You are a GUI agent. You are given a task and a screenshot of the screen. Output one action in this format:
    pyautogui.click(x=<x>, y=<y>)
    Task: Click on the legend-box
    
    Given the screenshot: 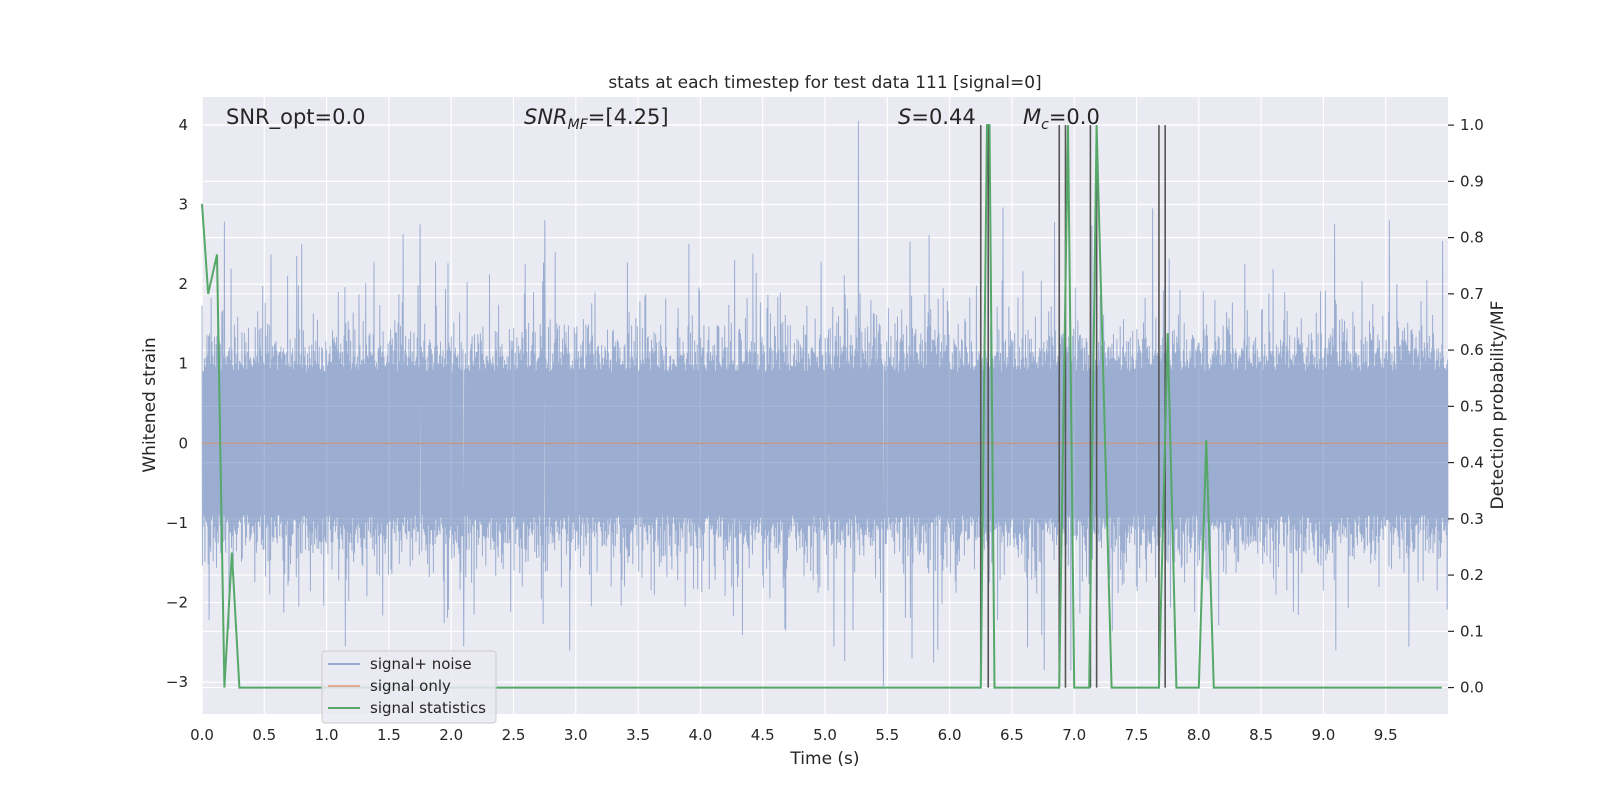 What is the action you would take?
    pyautogui.click(x=409, y=687)
    